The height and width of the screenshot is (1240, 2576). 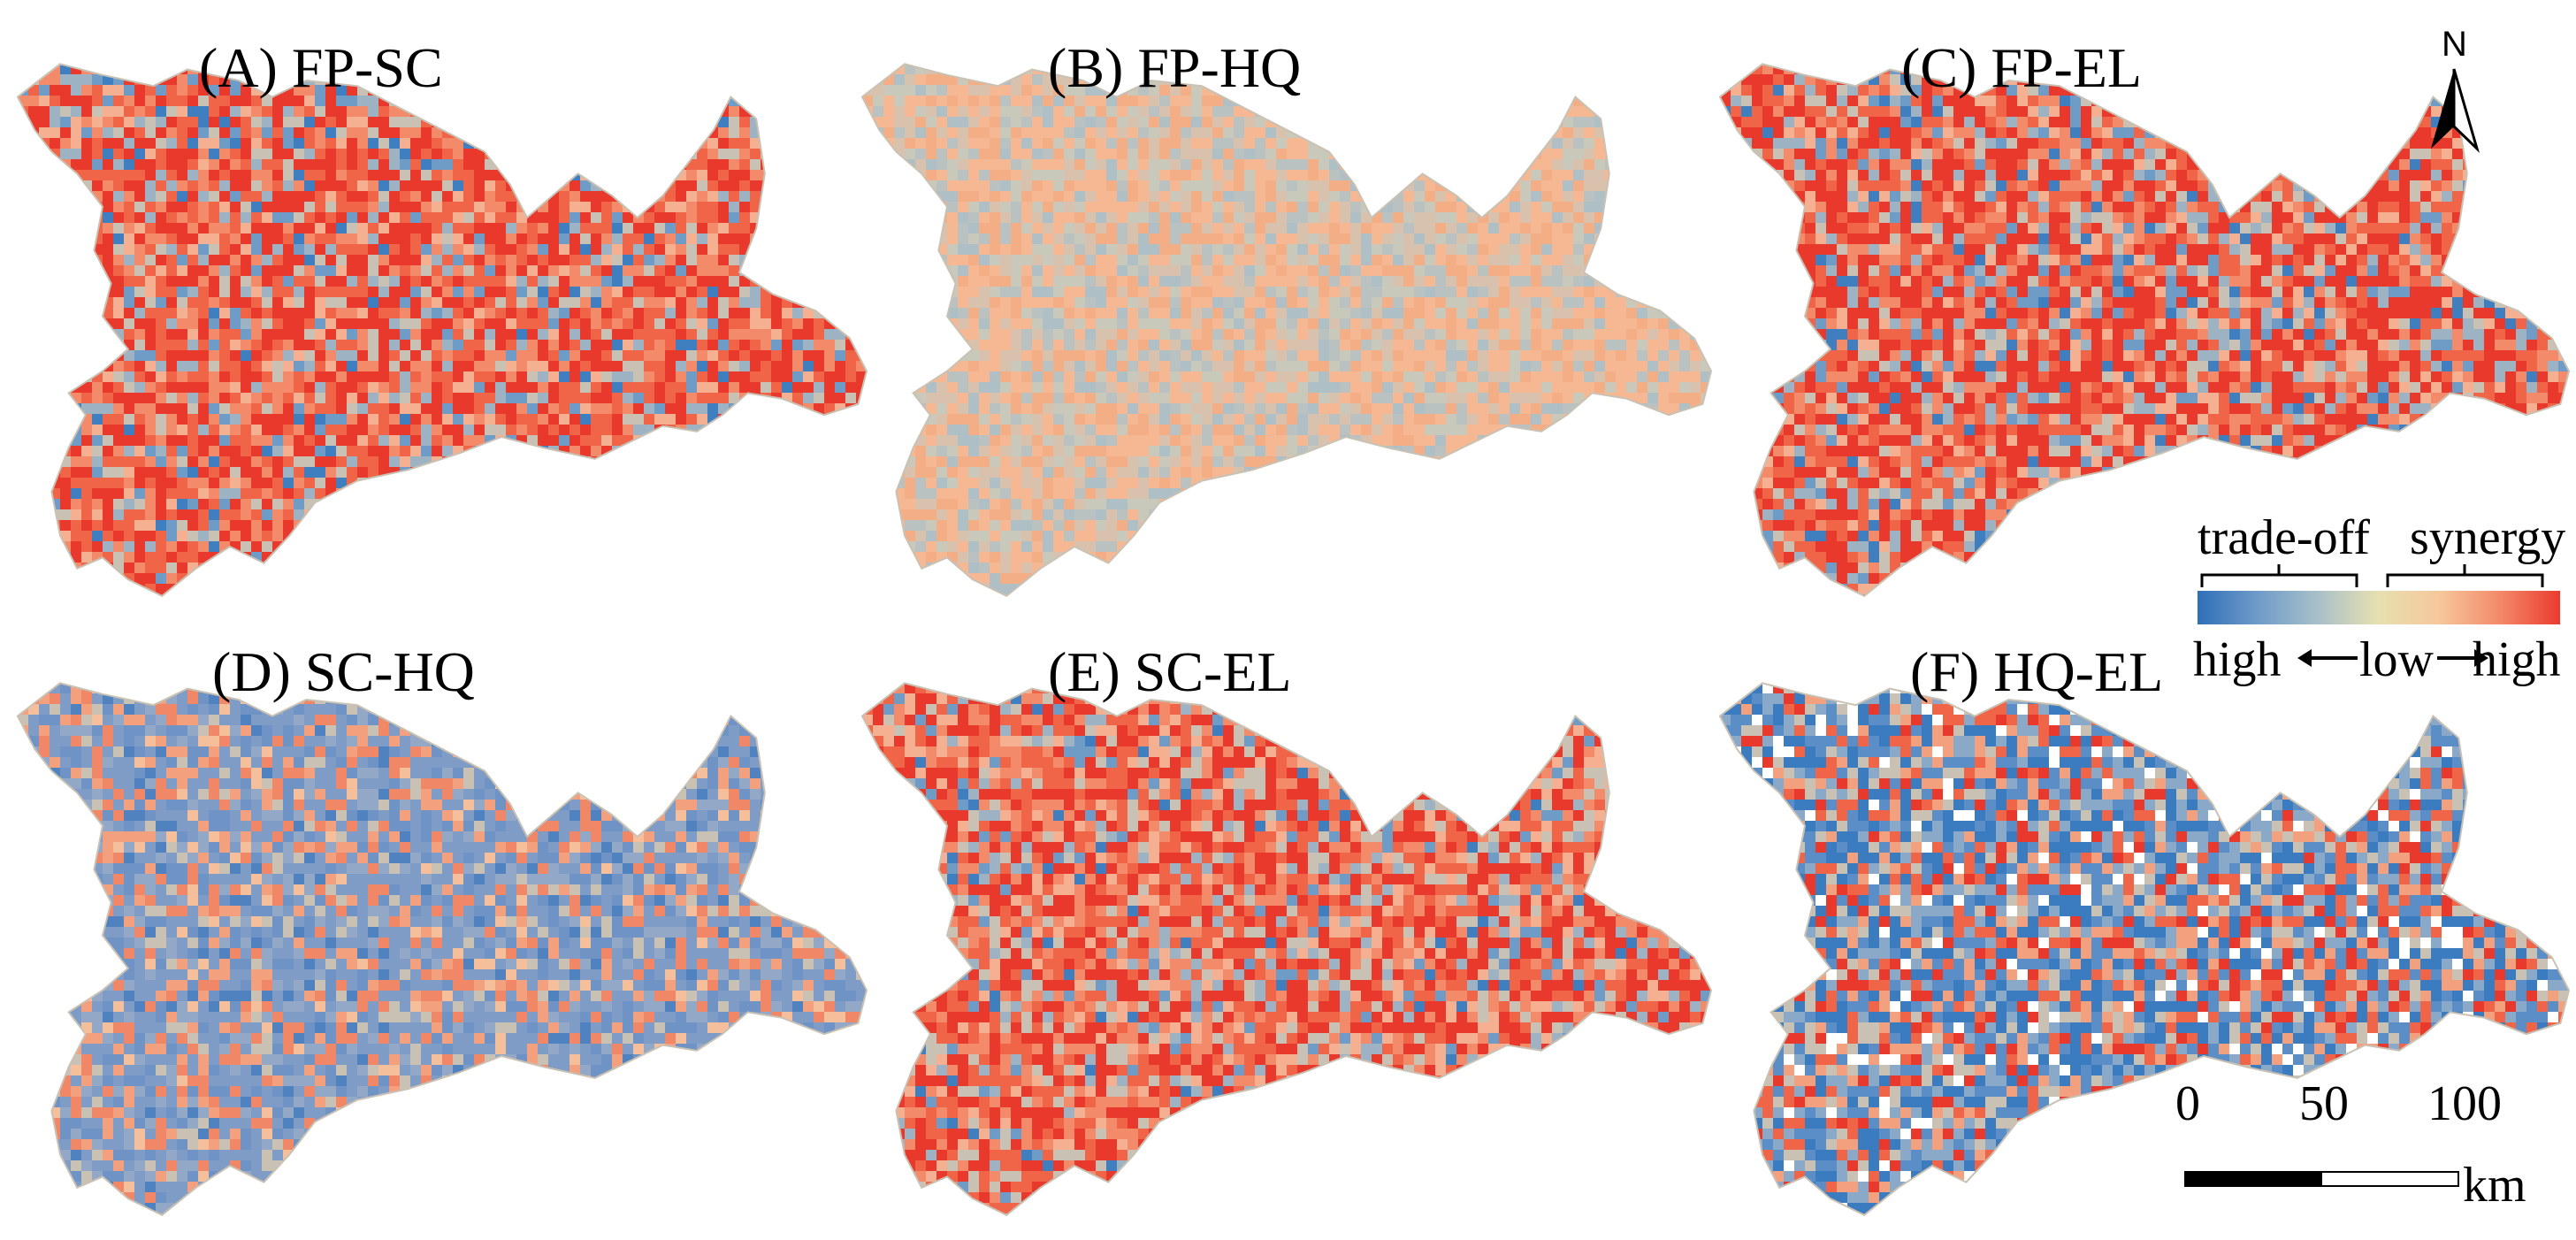 What do you see at coordinates (1170, 672) in the screenshot?
I see `panel-title-e: (E) SC-EL` at bounding box center [1170, 672].